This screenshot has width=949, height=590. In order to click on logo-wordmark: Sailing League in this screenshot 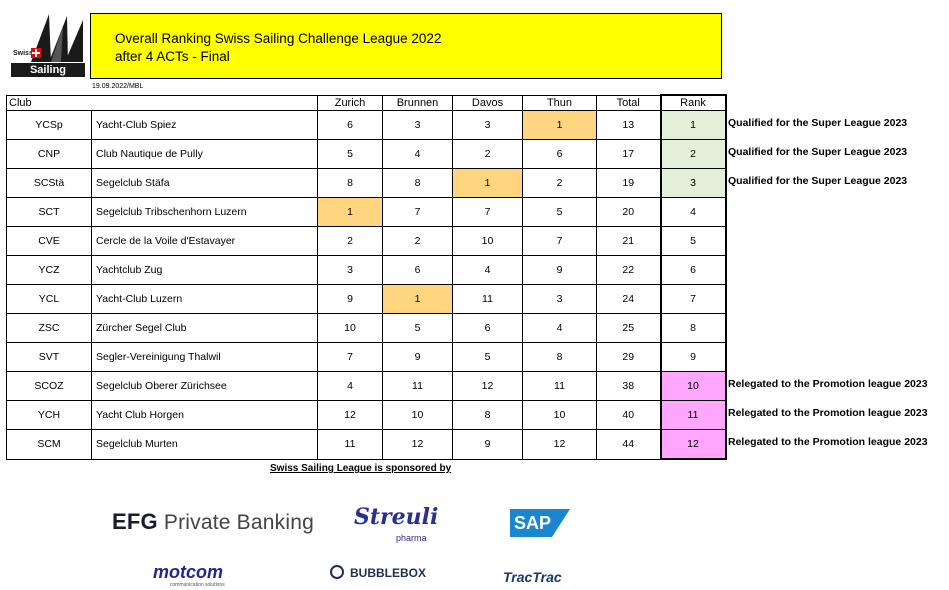, I will do `click(48, 76)`.